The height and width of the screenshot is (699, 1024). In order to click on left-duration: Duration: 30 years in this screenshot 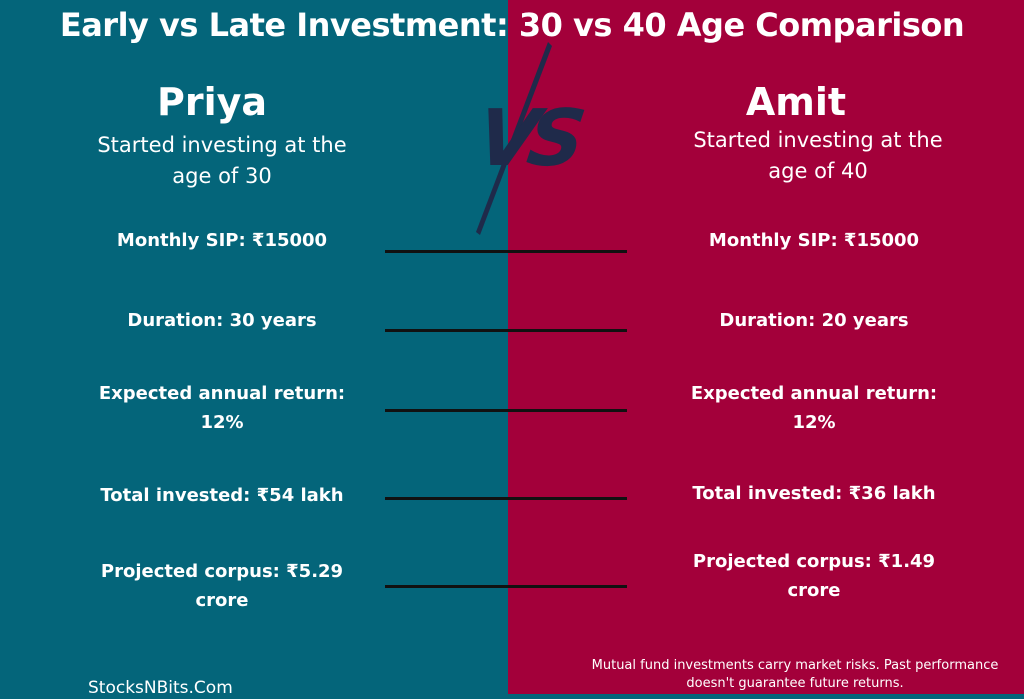, I will do `click(222, 320)`.